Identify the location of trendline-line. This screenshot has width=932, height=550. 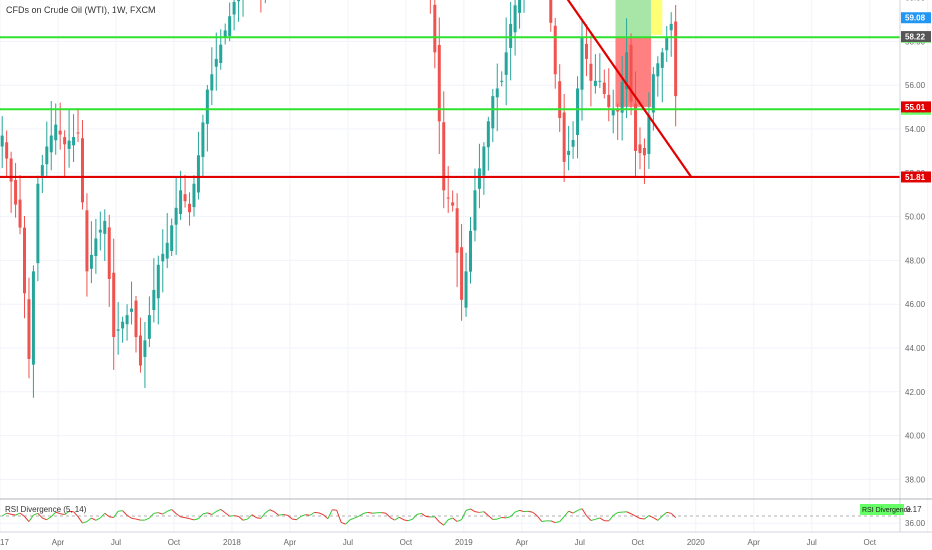
(629, 89).